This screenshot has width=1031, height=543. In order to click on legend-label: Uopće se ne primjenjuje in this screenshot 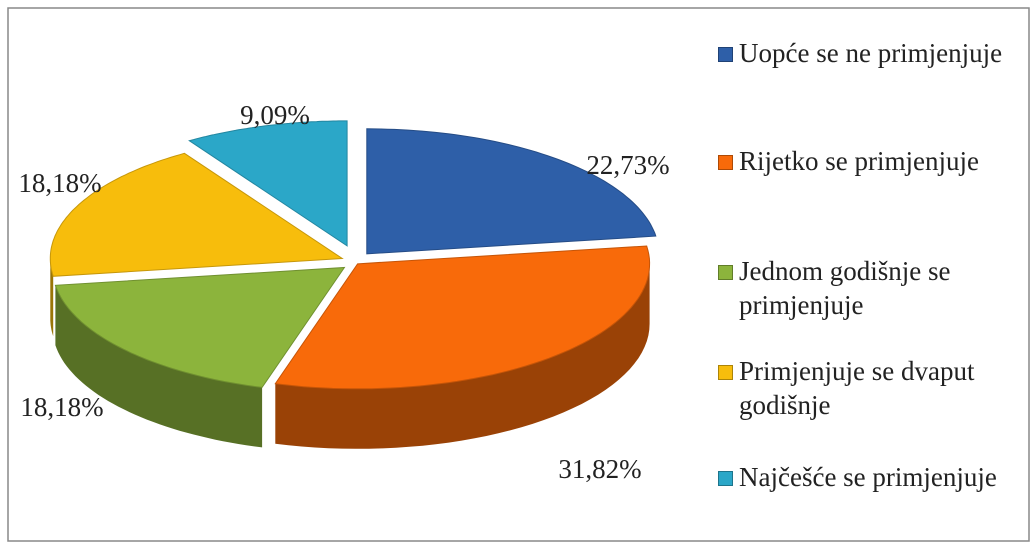, I will do `click(871, 53)`.